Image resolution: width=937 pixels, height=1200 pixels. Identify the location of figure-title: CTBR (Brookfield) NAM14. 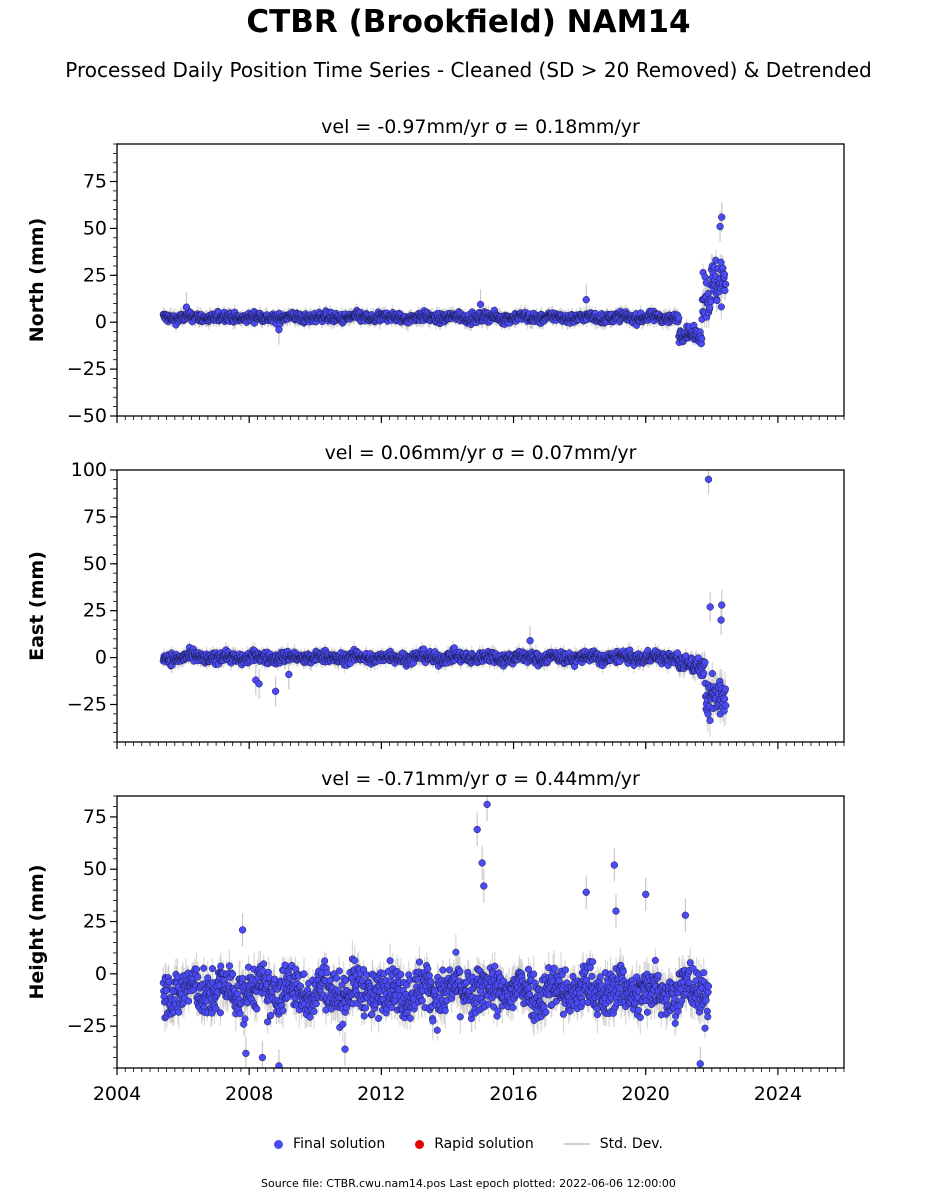
(468, 22).